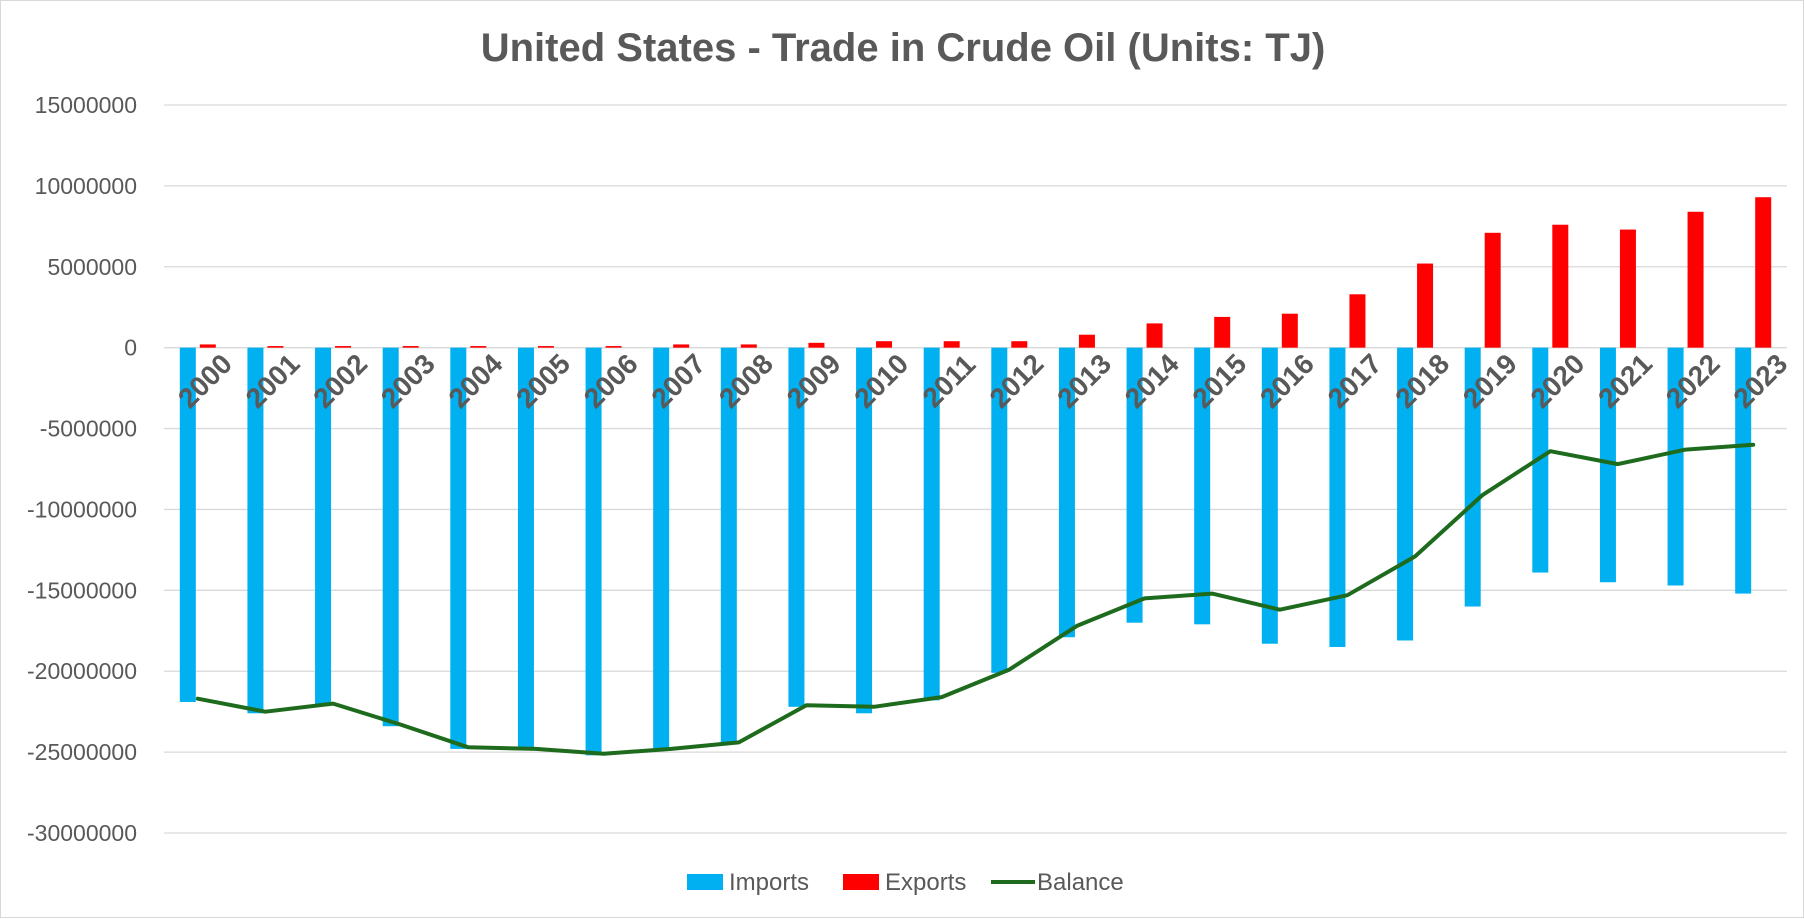 This screenshot has width=1804, height=919. What do you see at coordinates (88, 429) in the screenshot?
I see `y-tick-label: -5000000` at bounding box center [88, 429].